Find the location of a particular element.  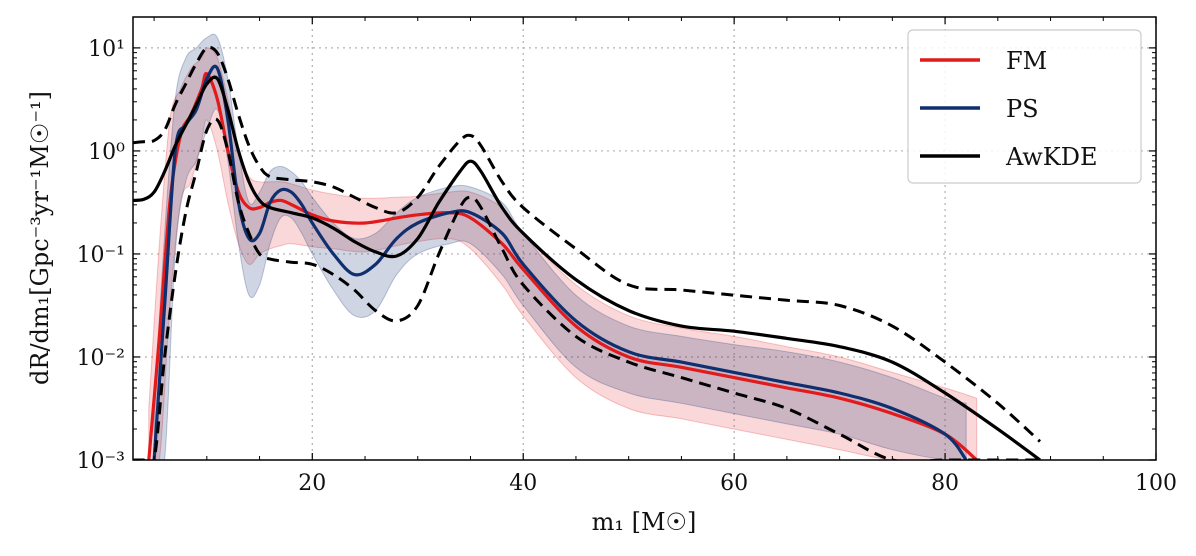

legend: FM PS AwKDE is located at coordinates (1024, 106).